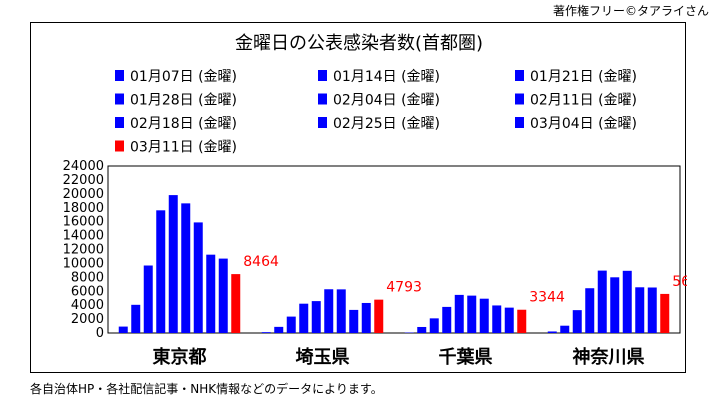  I want to click on legend-label: 01月28日 (金曜), so click(183, 101).